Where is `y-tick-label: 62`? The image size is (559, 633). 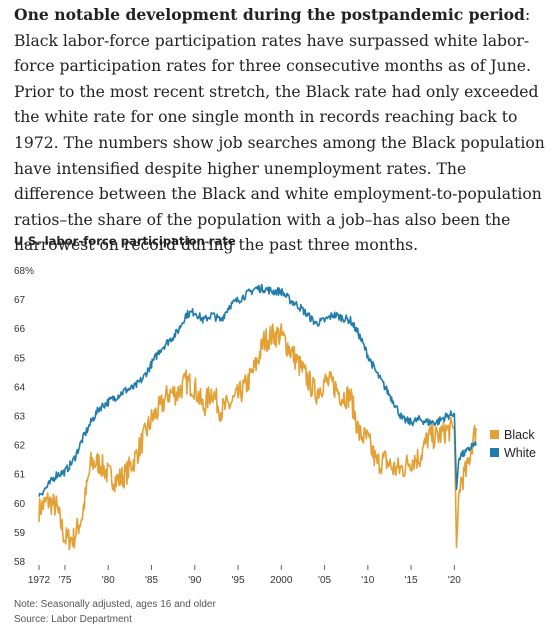
y-tick-label: 62 is located at coordinates (20, 446).